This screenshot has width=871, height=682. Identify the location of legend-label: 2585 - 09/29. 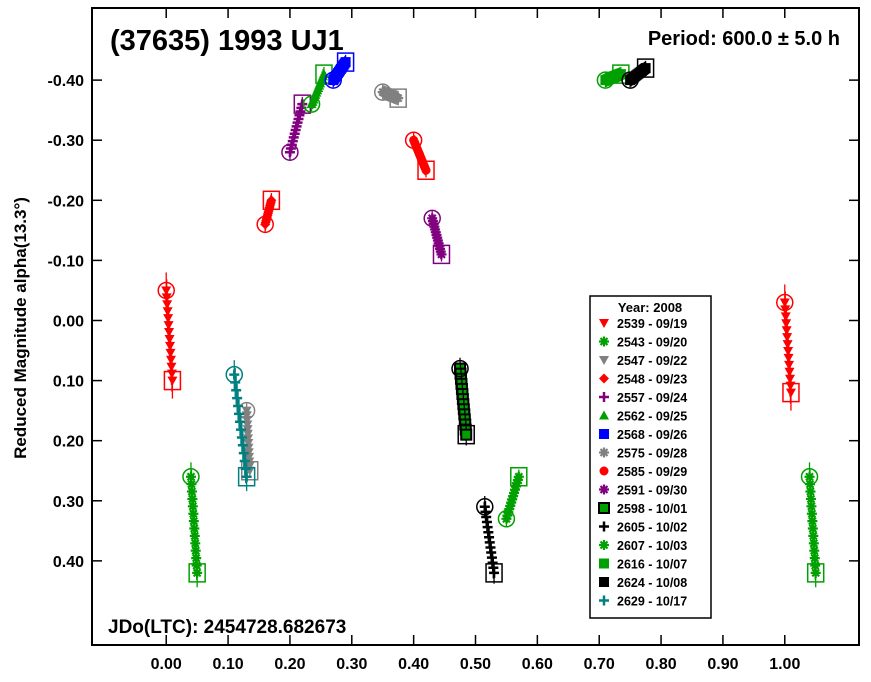
(652, 472).